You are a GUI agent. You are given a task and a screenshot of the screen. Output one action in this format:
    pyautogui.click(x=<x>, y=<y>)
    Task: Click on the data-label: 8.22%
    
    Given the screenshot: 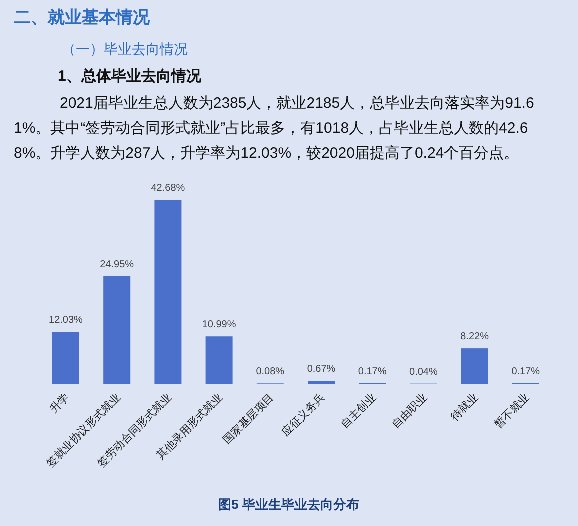 What is the action you would take?
    pyautogui.click(x=475, y=337)
    